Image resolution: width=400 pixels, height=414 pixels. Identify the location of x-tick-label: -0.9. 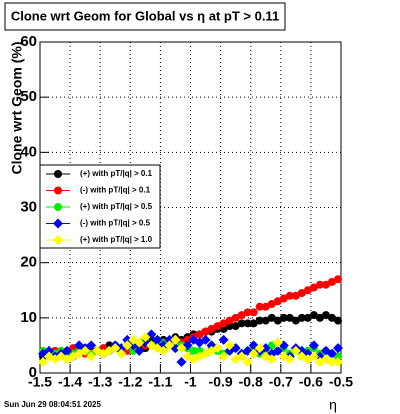
(221, 382).